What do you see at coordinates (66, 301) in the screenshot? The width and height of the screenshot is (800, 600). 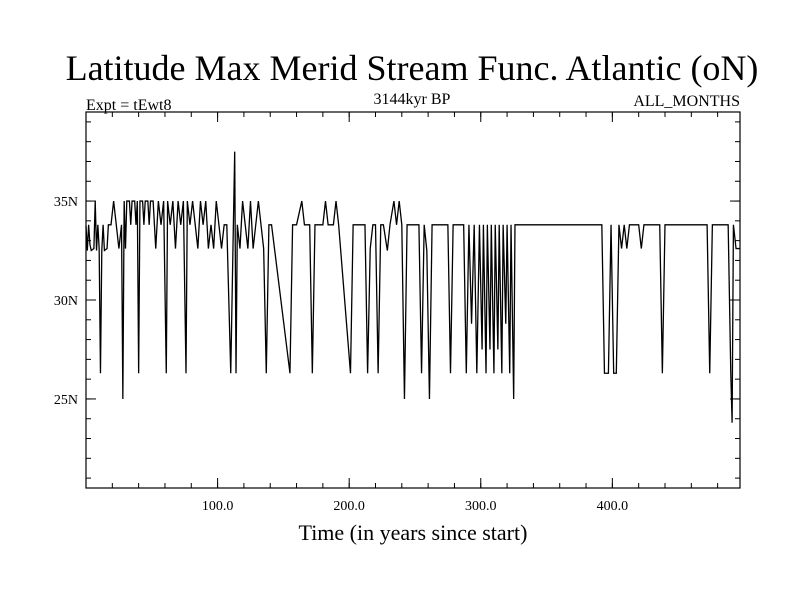 I see `y-tick-label: 30N` at bounding box center [66, 301].